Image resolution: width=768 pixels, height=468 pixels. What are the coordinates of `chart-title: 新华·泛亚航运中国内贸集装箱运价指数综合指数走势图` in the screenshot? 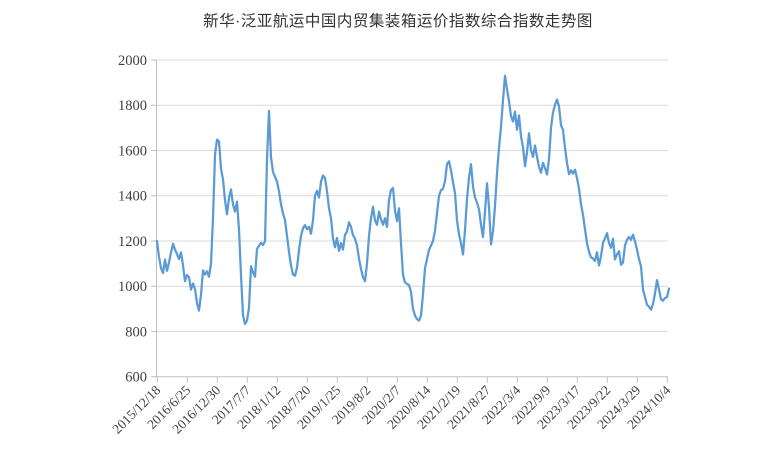 It's located at (398, 21).